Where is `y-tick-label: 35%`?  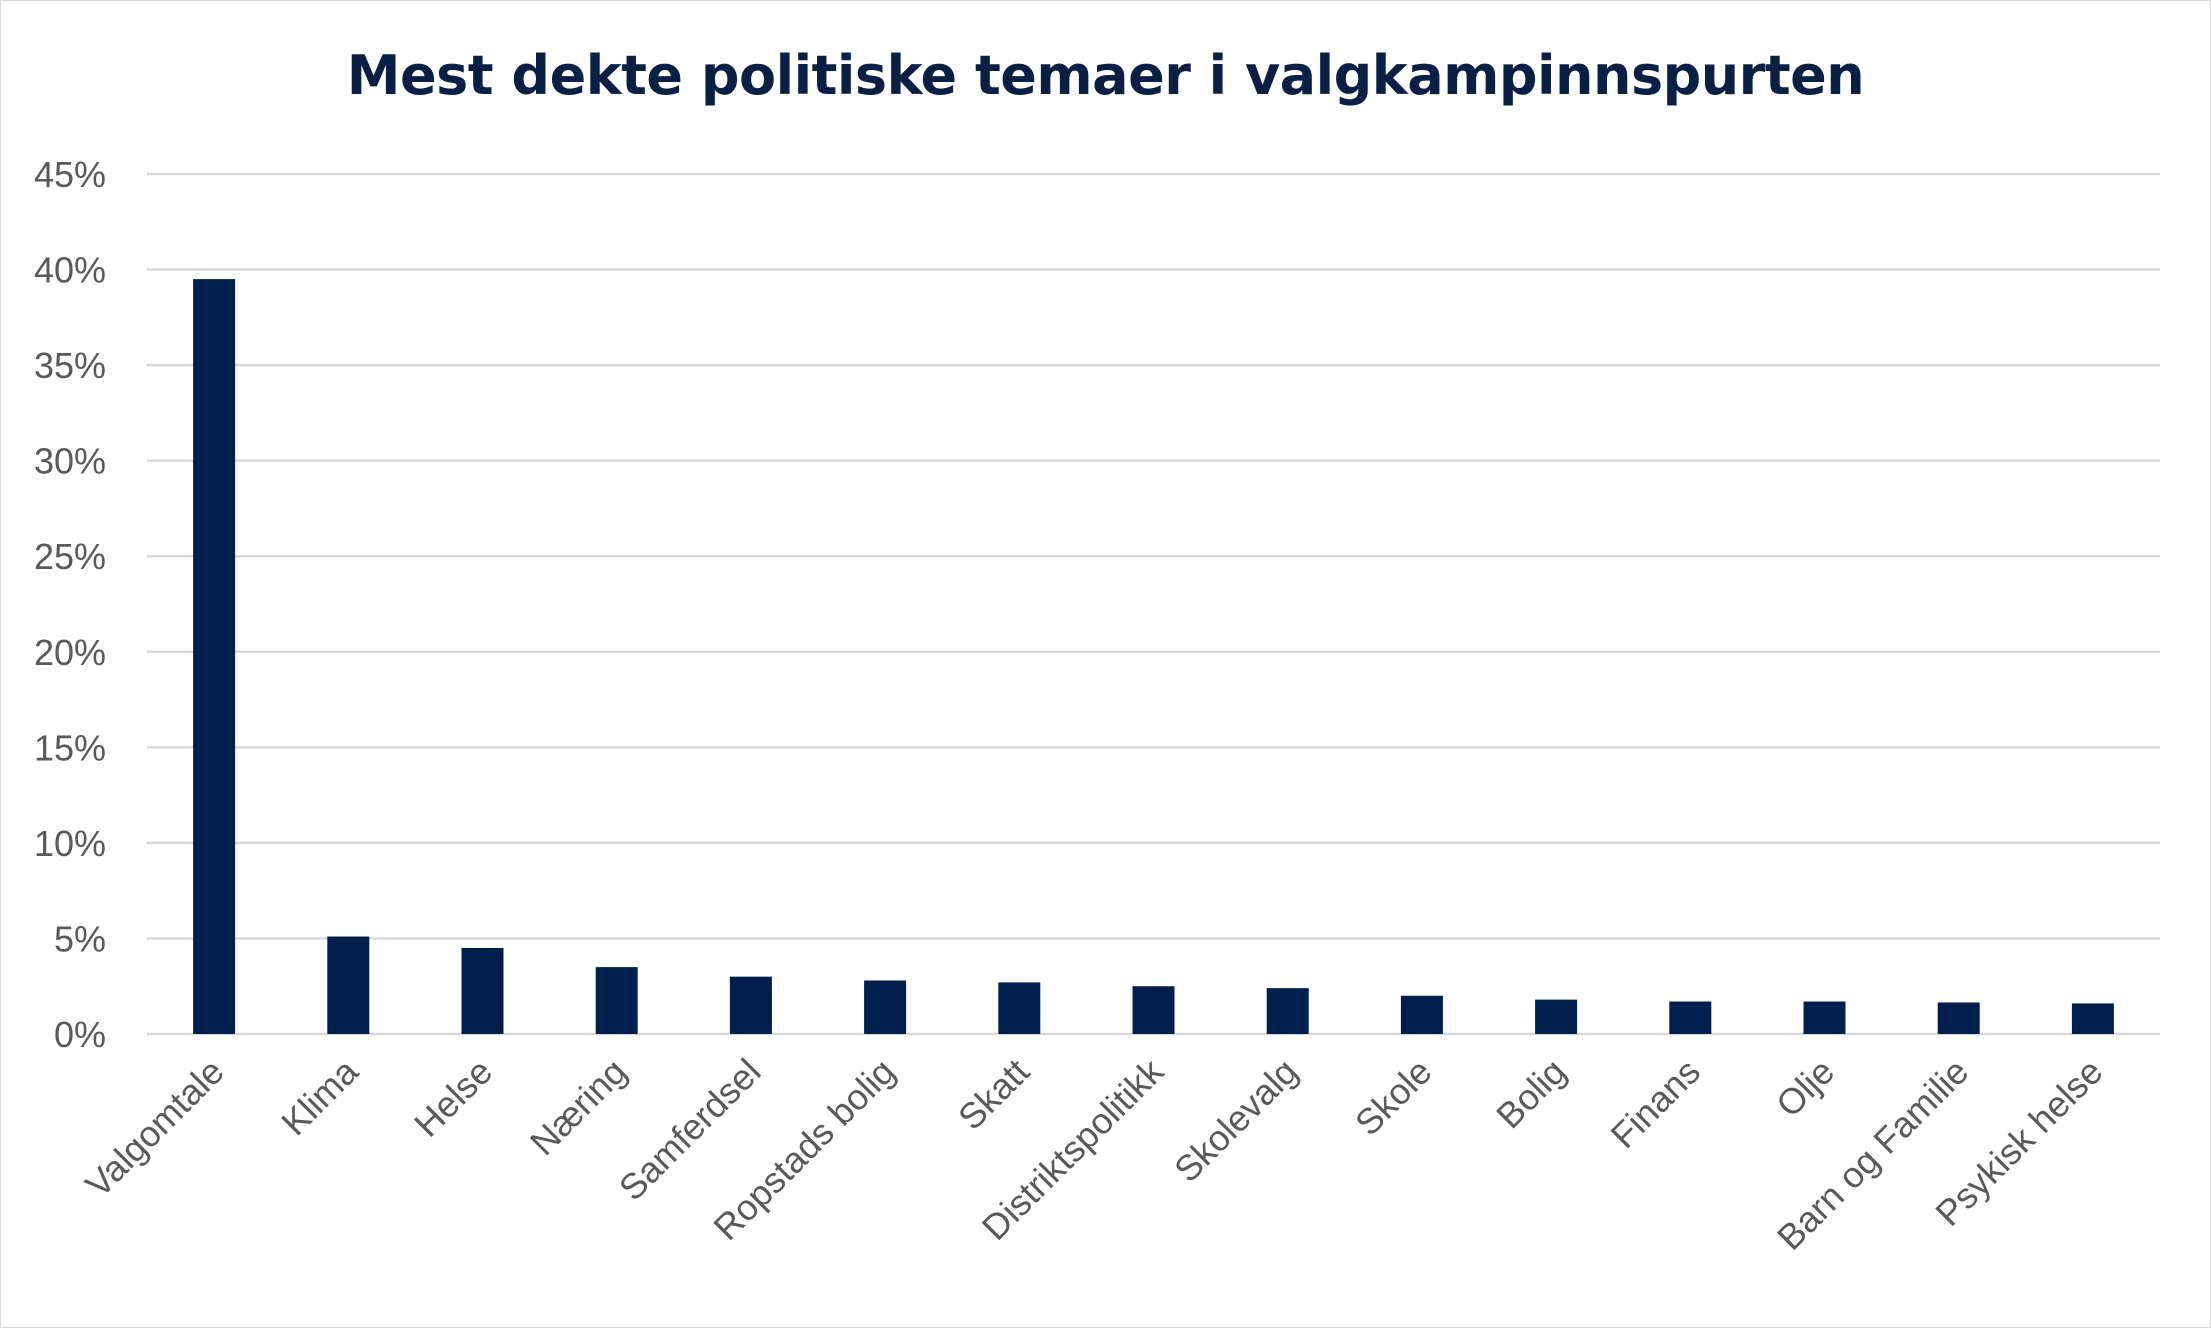 y-tick-label: 35% is located at coordinates (70, 365).